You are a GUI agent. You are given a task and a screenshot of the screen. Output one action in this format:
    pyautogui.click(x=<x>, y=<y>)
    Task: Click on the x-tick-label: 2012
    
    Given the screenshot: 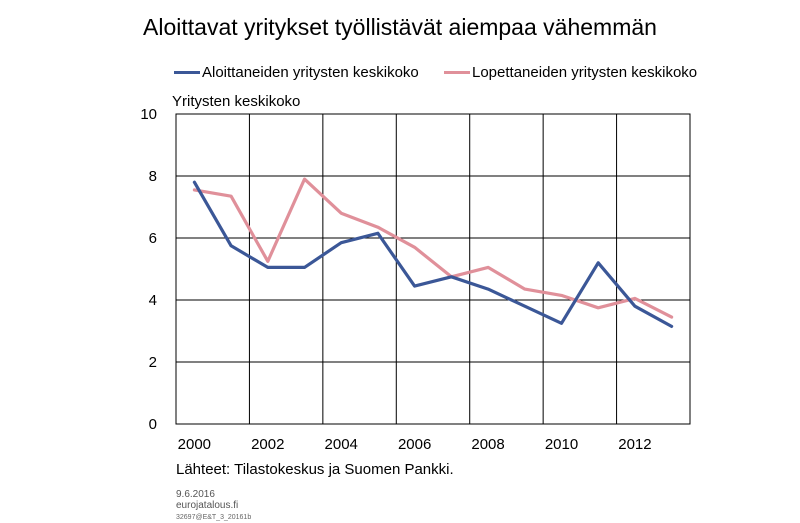 What is the action you would take?
    pyautogui.click(x=634, y=444)
    